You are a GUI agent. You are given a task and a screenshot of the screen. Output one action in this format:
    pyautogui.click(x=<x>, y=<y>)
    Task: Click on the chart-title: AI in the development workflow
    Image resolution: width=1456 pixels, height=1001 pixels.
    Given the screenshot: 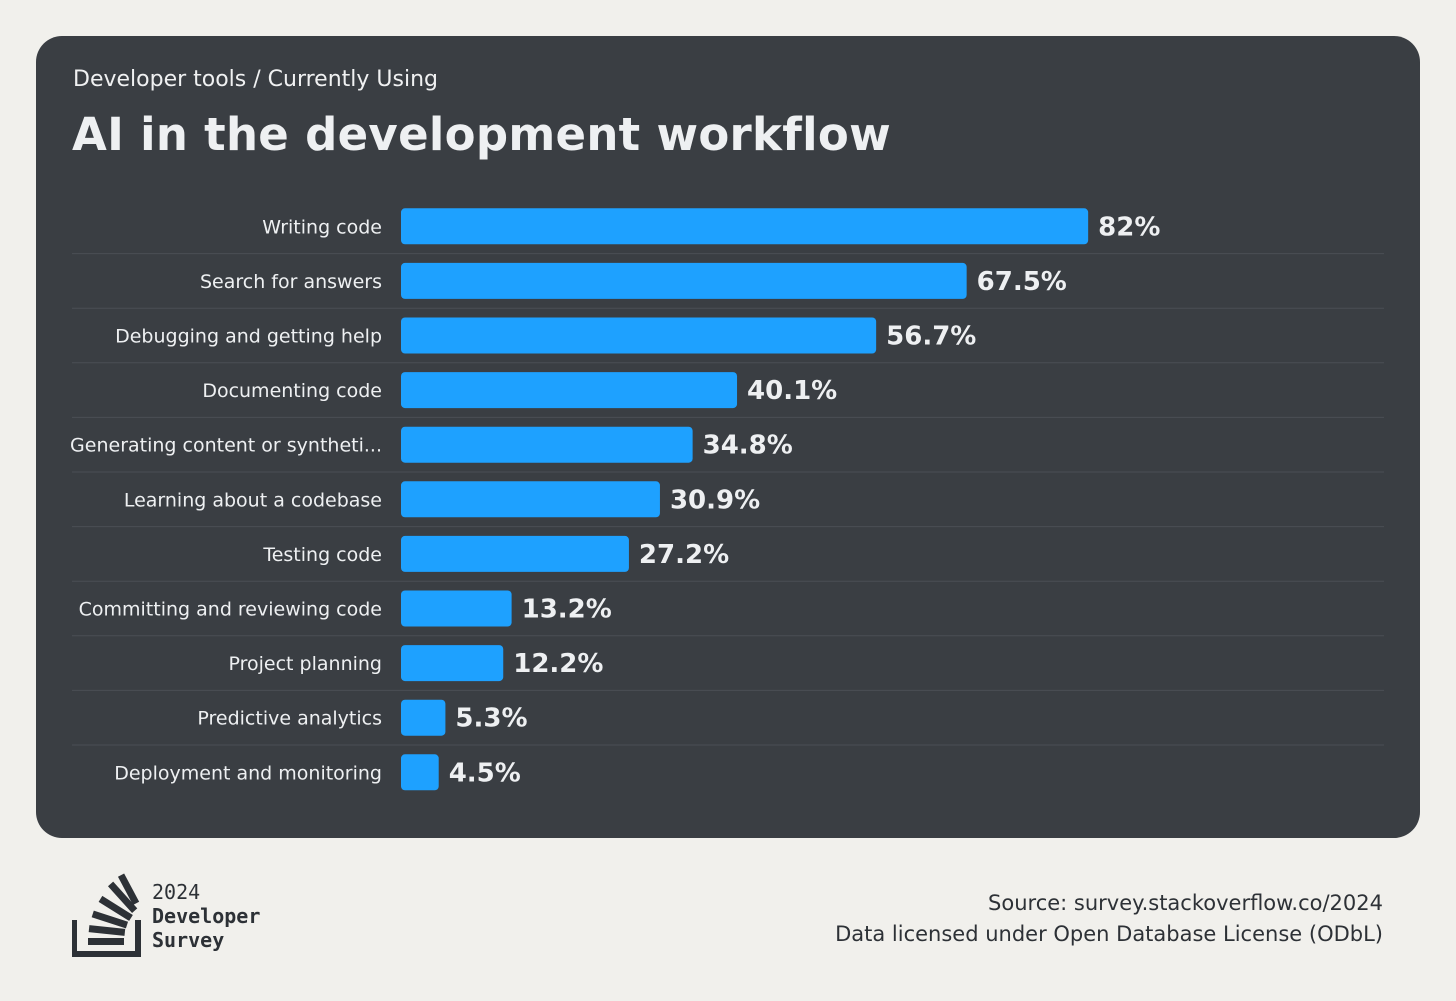 What is the action you would take?
    pyautogui.click(x=481, y=134)
    